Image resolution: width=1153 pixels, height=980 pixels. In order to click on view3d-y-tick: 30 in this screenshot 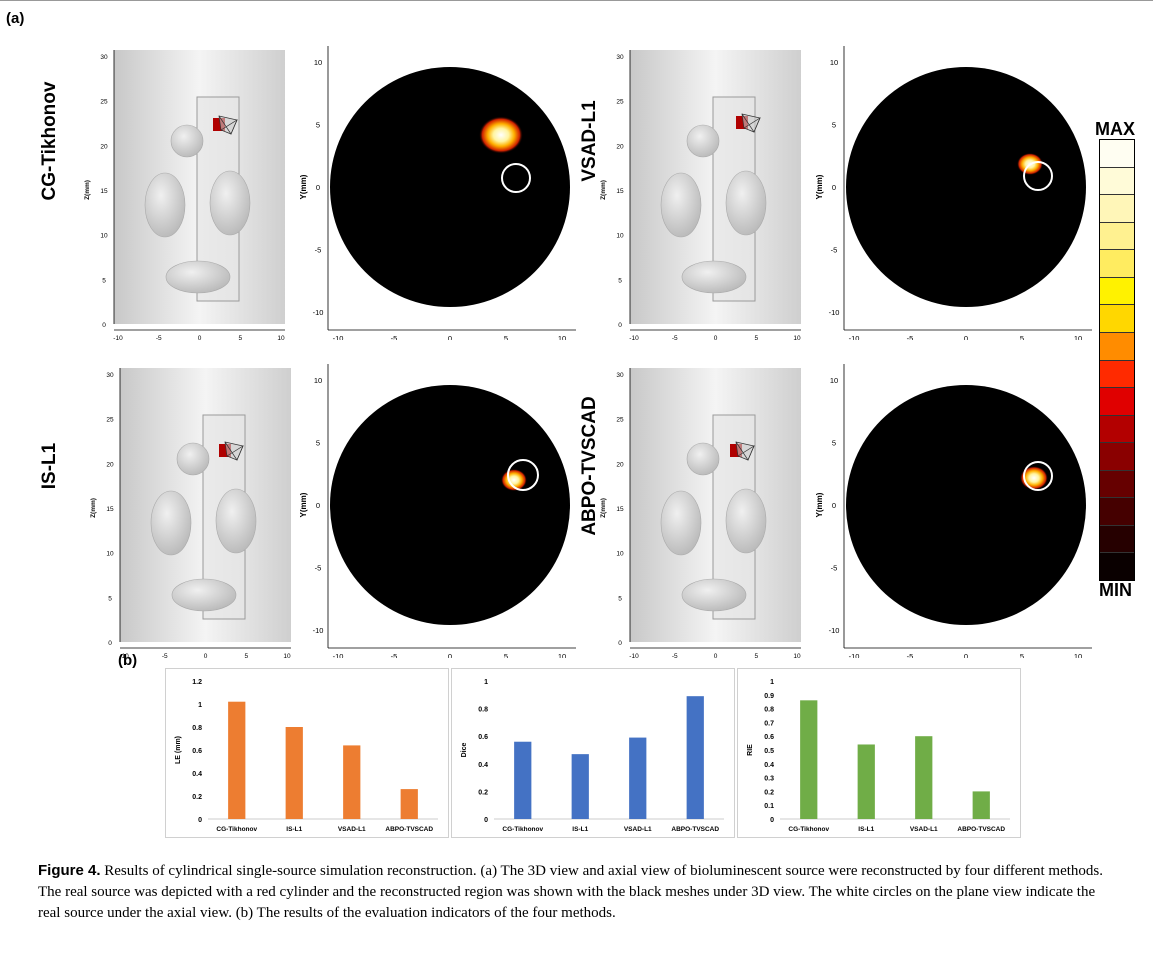, I will do `click(110, 375)`.